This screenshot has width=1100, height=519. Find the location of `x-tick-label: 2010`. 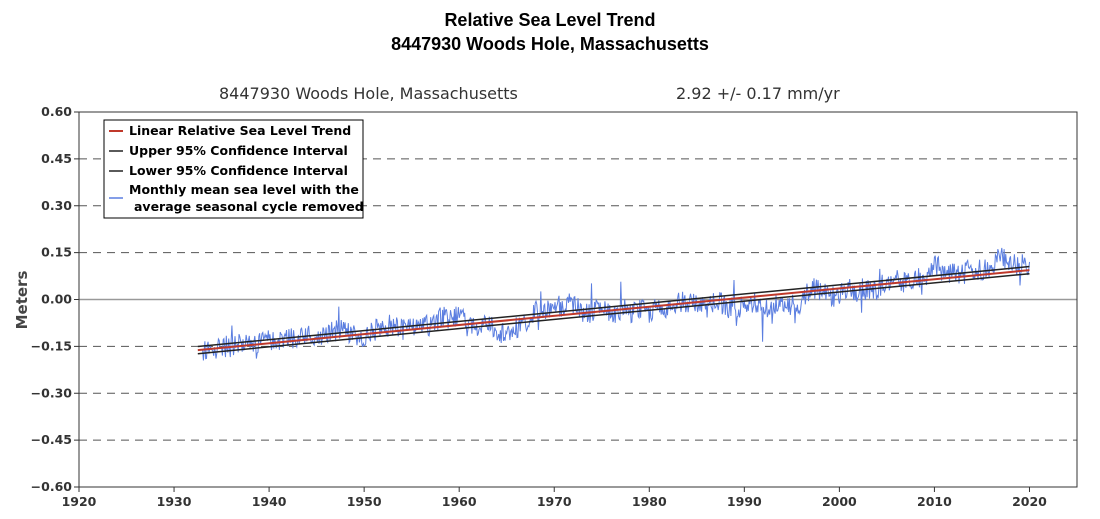

x-tick-label: 2010 is located at coordinates (934, 501).